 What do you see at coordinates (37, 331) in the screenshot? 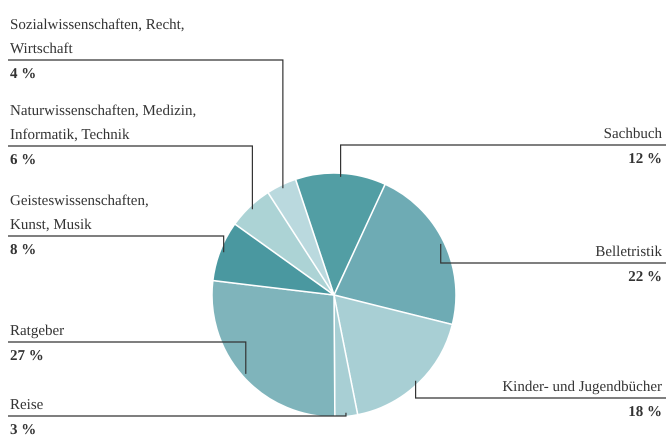
I see `slice-label: Ratgeber` at bounding box center [37, 331].